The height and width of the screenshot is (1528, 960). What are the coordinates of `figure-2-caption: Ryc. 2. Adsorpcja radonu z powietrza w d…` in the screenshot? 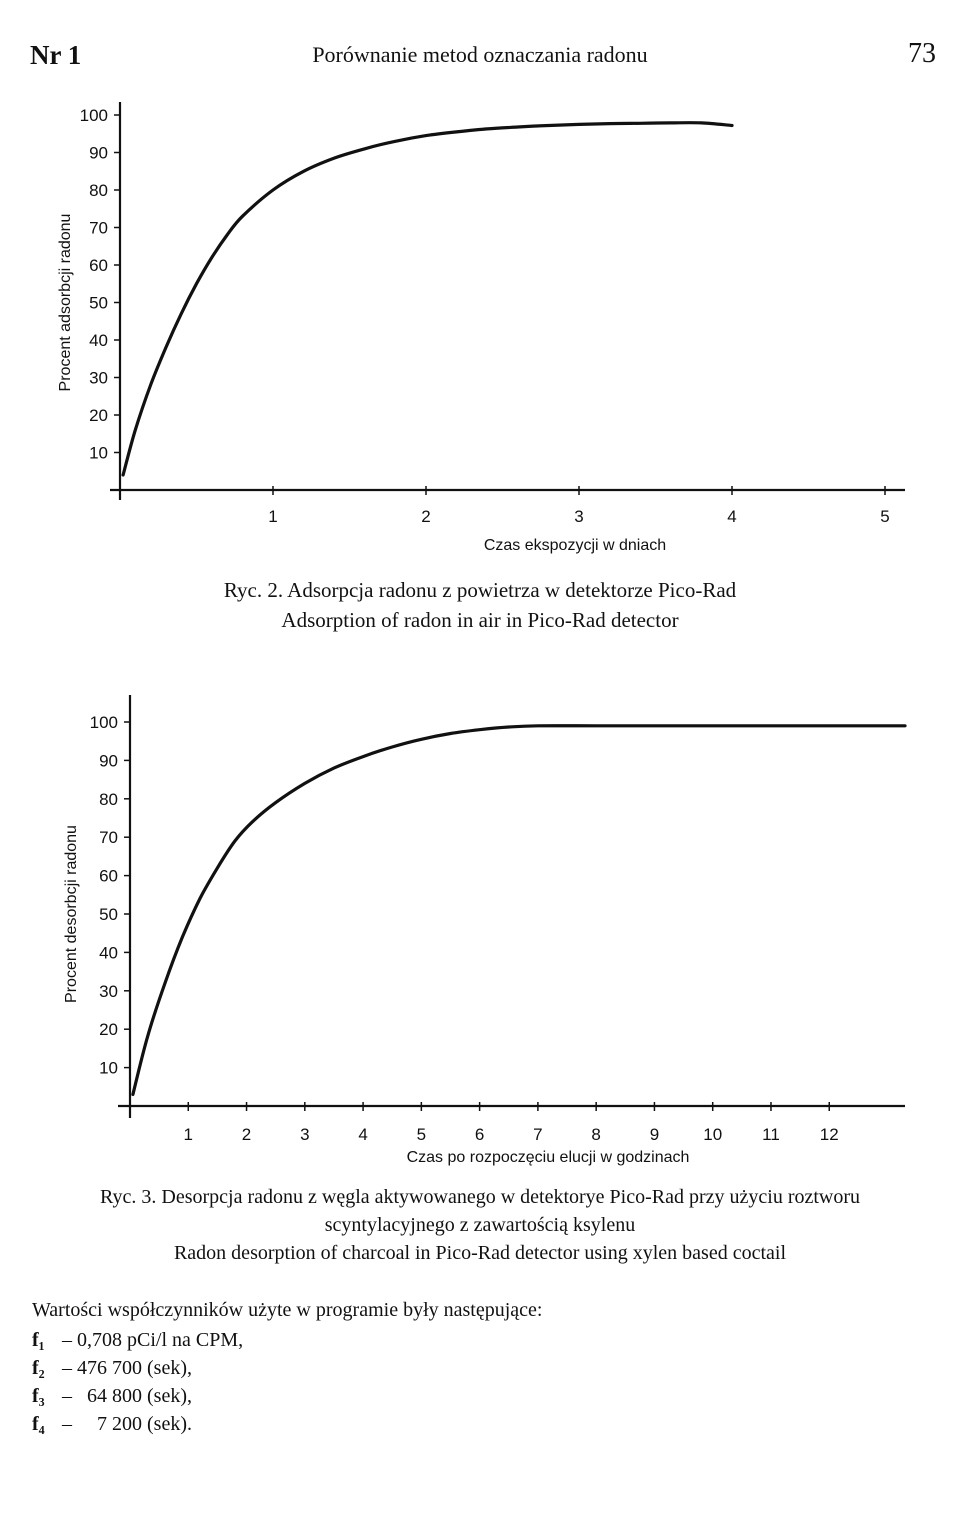 It's located at (480, 605).